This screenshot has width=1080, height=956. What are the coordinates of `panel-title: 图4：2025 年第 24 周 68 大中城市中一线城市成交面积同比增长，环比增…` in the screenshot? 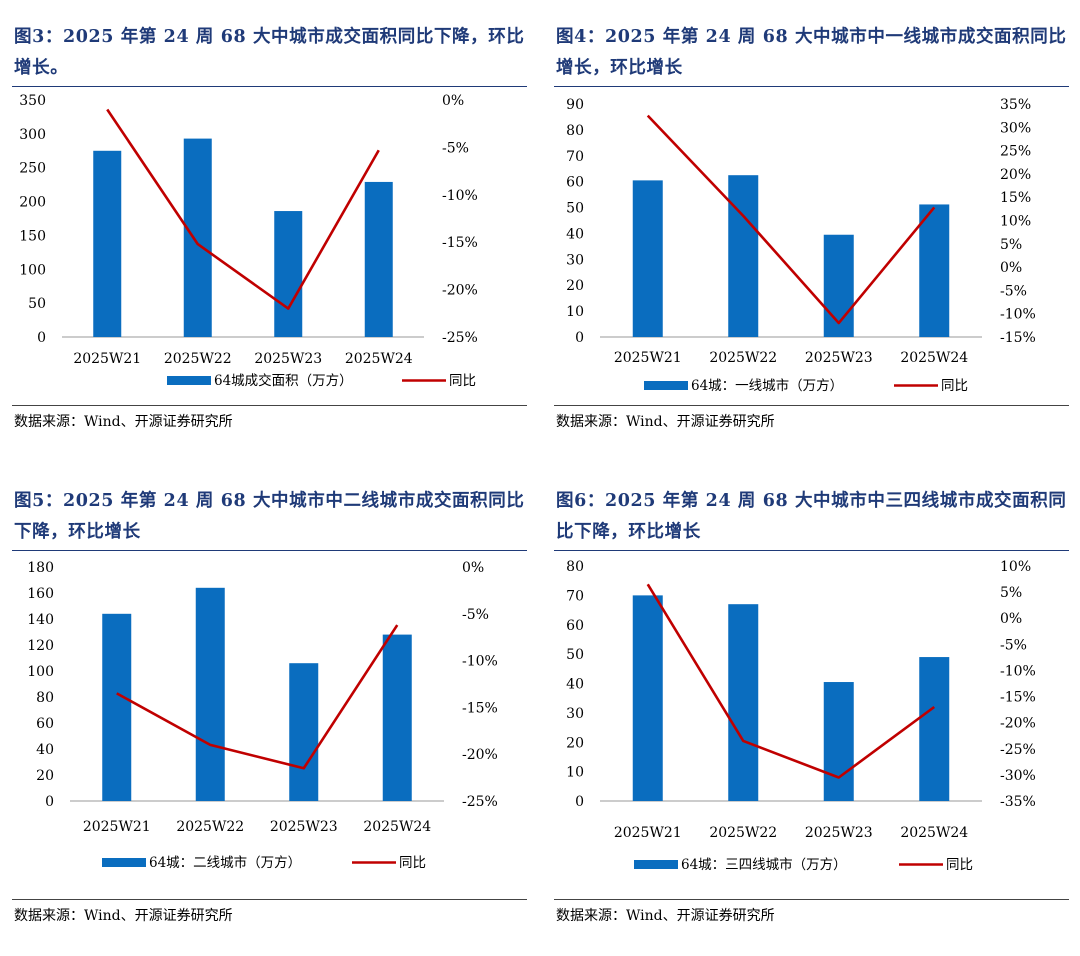 It's located at (811, 52).